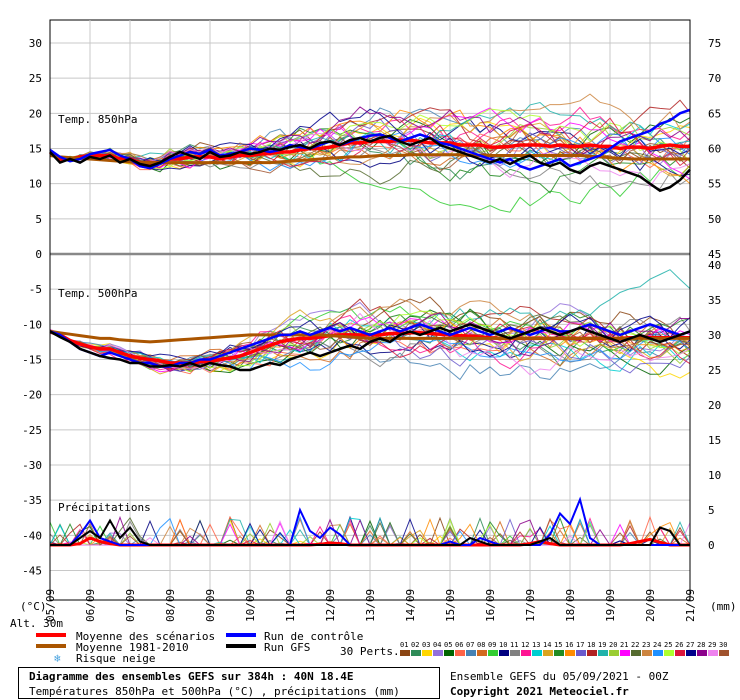  What do you see at coordinates (714, 219) in the screenshot?
I see `right-tick-label-850: 50` at bounding box center [714, 219].